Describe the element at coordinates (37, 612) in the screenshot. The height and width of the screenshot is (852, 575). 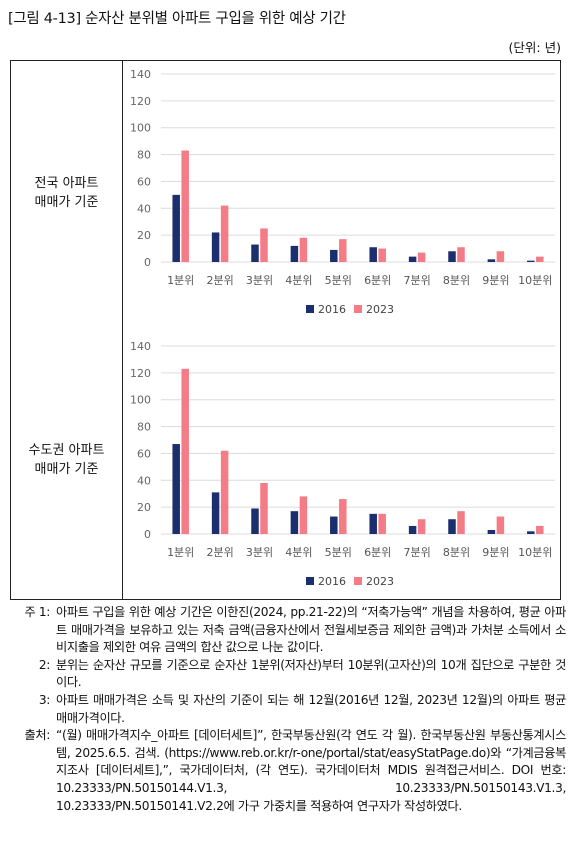
I see `note-number: 주 1:` at that location.